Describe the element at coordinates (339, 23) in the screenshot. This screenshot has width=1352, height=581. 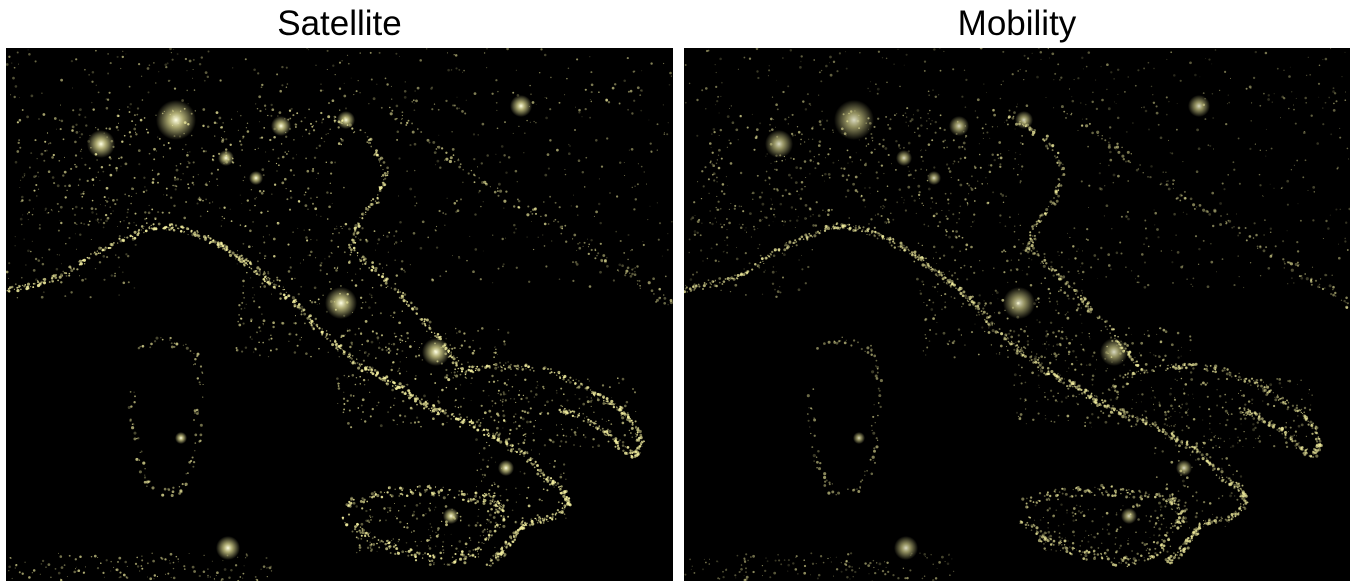
I see `satellite-panel-title: Satellite` at that location.